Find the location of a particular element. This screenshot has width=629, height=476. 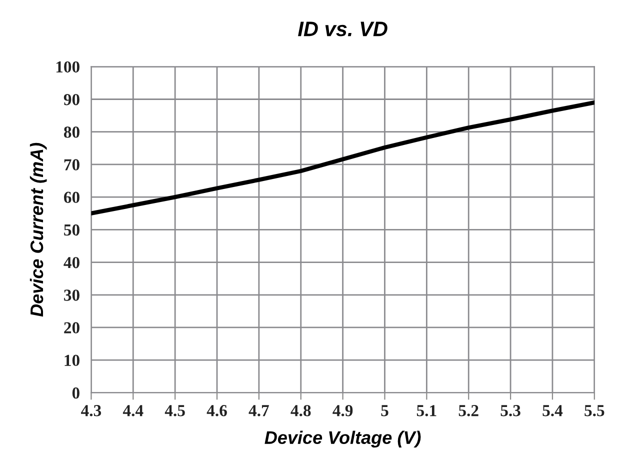

x-tick-label: 4.7 is located at coordinates (258, 410).